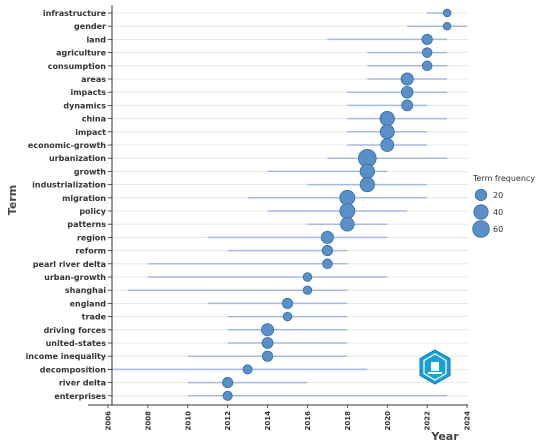 Image resolution: width=550 pixels, height=447 pixels. I want to click on term-label: urbanization, so click(77, 158).